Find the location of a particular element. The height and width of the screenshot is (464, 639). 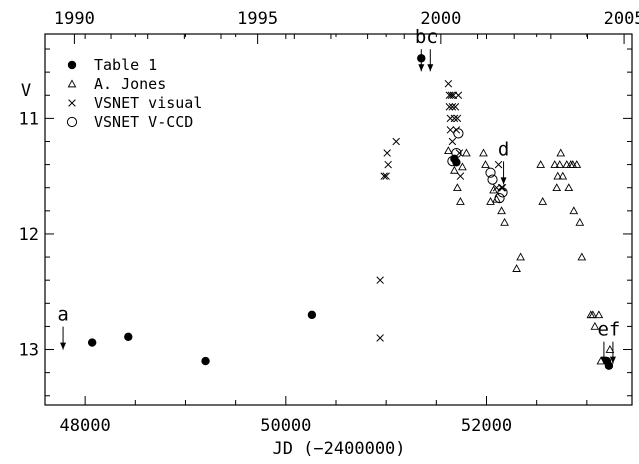

annotation-label: bc is located at coordinates (426, 37).